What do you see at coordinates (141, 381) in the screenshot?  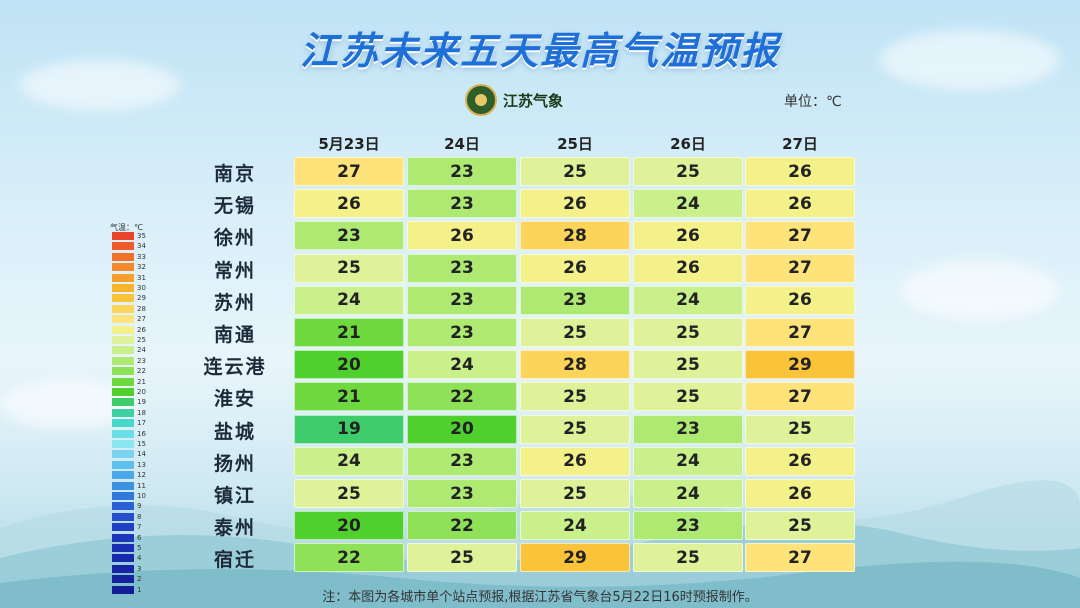 I see `legend-label: 21` at bounding box center [141, 381].